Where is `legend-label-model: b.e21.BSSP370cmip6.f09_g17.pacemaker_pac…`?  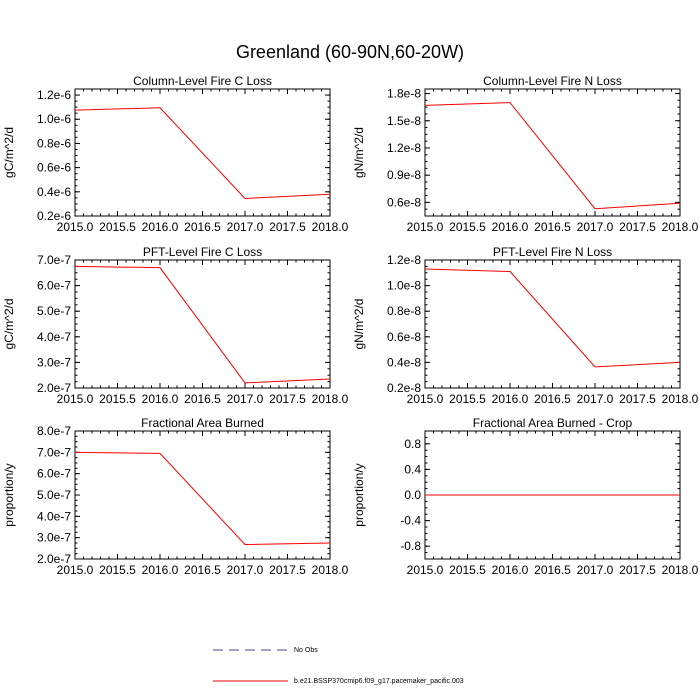
legend-label-model: b.e21.BSSP370cmip6.f09_g17.pacemaker_pac… is located at coordinates (379, 681).